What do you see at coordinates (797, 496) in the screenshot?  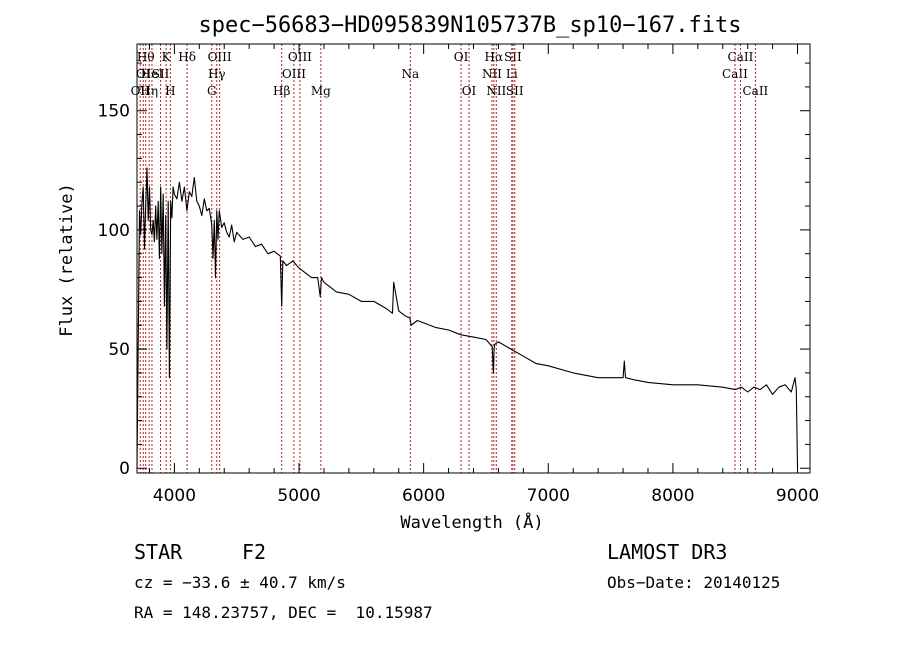 I see `x-tick-label: 9000` at bounding box center [797, 496].